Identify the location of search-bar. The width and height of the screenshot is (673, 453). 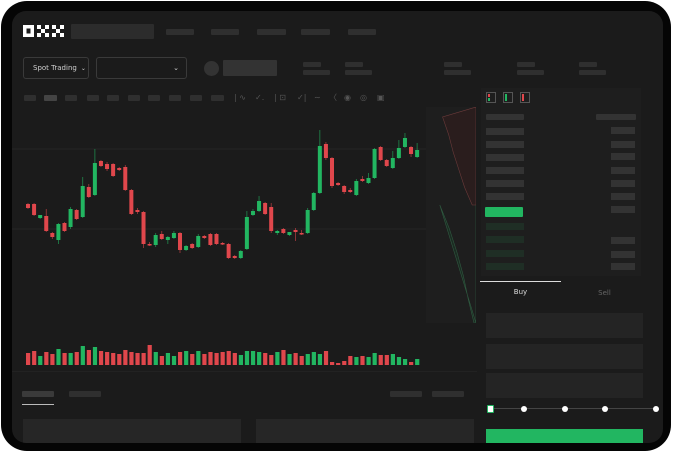
(112, 31).